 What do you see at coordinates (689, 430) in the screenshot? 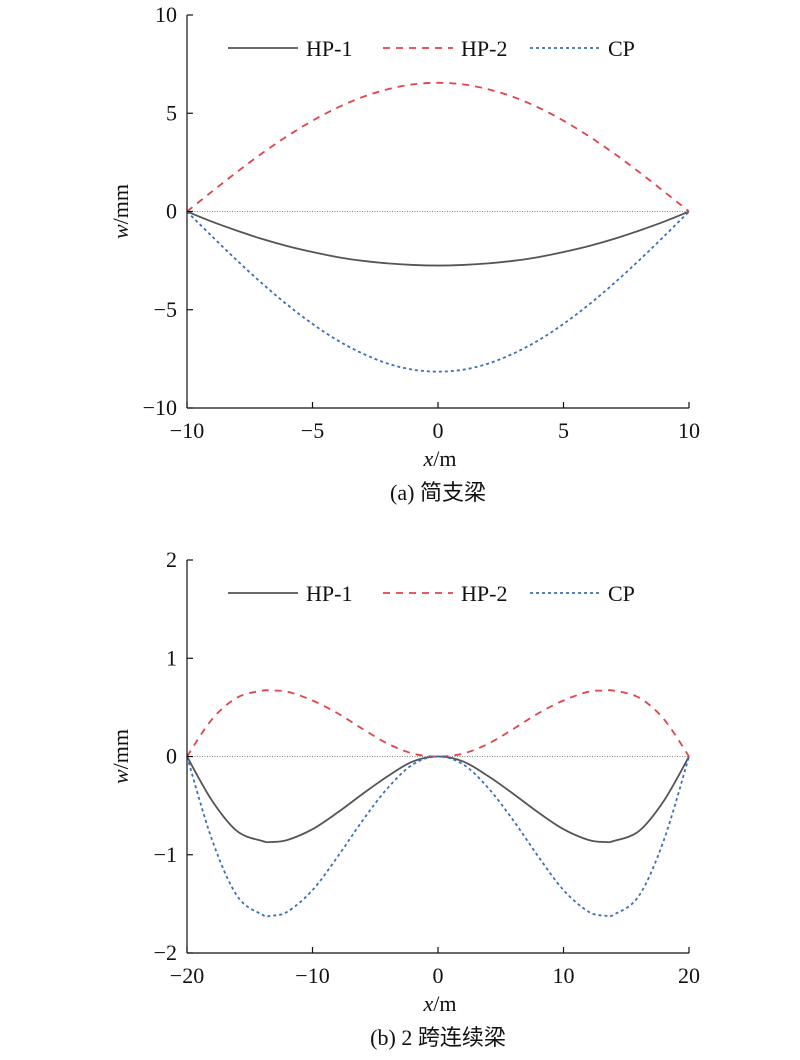
I see `panel-a-xtick-label: 10` at bounding box center [689, 430].